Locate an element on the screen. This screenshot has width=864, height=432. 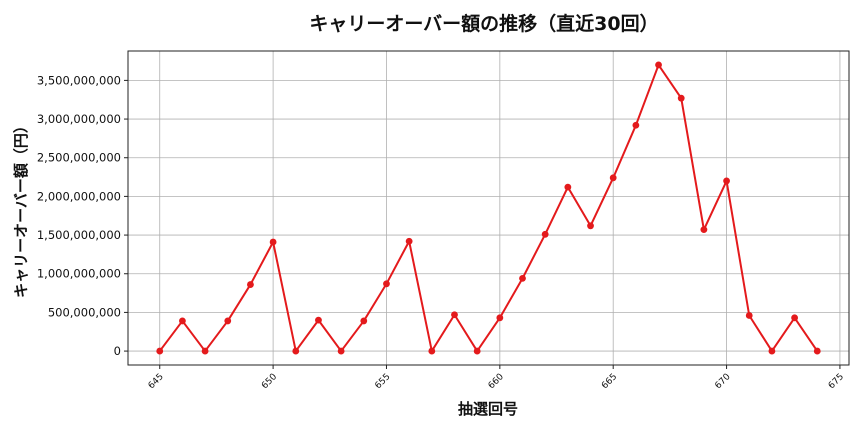
x-tick-label: 665 is located at coordinates (609, 381).